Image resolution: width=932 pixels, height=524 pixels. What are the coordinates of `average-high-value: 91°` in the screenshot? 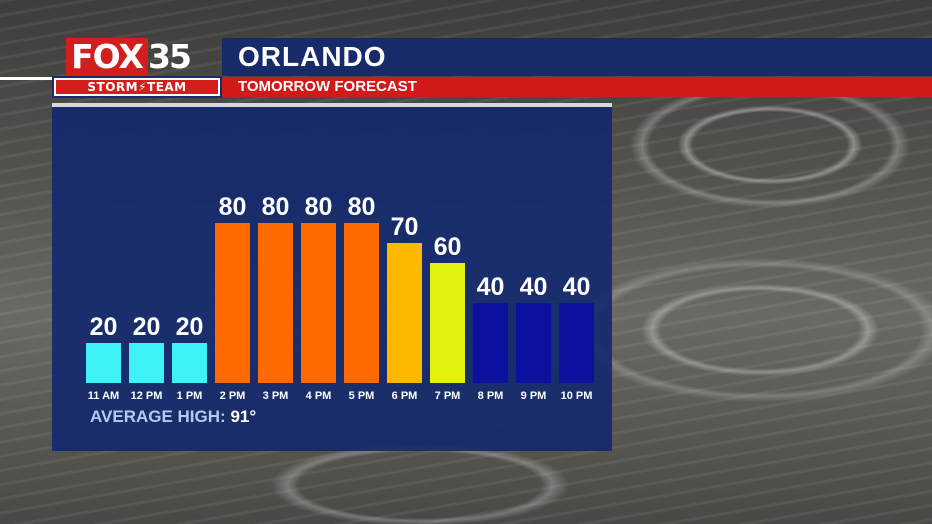 It's located at (243, 416).